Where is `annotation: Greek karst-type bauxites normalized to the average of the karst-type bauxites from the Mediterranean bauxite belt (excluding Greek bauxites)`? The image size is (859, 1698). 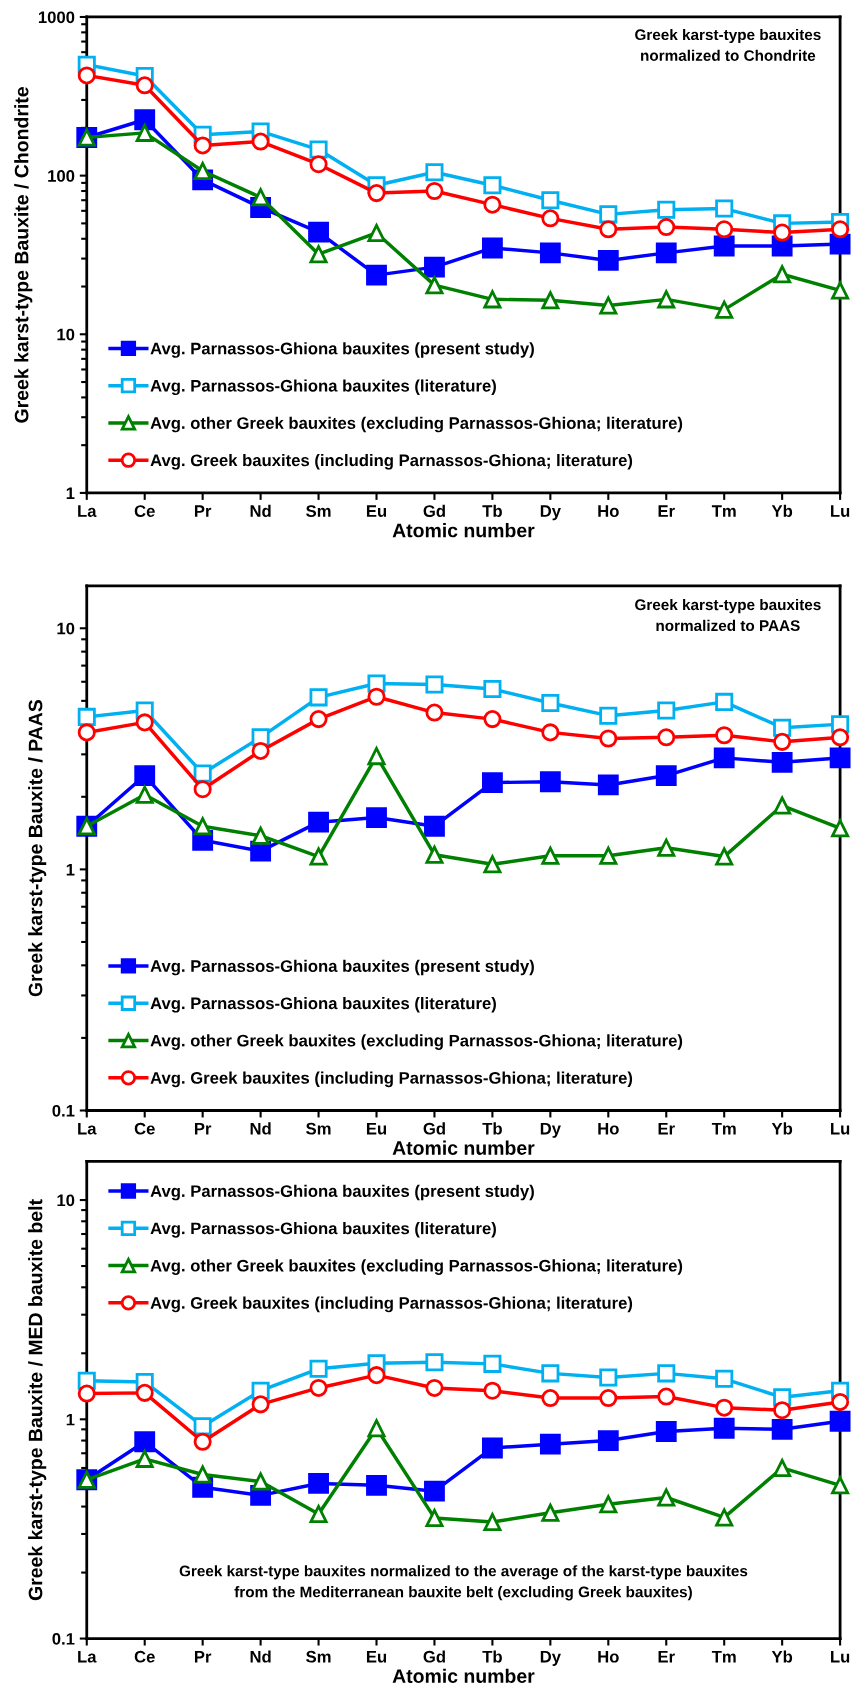 annotation: Greek karst-type bauxites normalized to the average of the karst-type bauxites from the Mediterranean bauxite belt (excluding Greek bauxites) is located at coordinates (463, 1583).